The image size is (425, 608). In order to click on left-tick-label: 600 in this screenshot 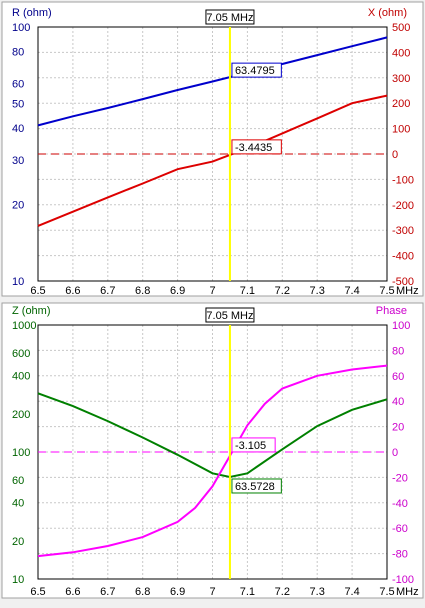, I will do `click(21, 354)`.